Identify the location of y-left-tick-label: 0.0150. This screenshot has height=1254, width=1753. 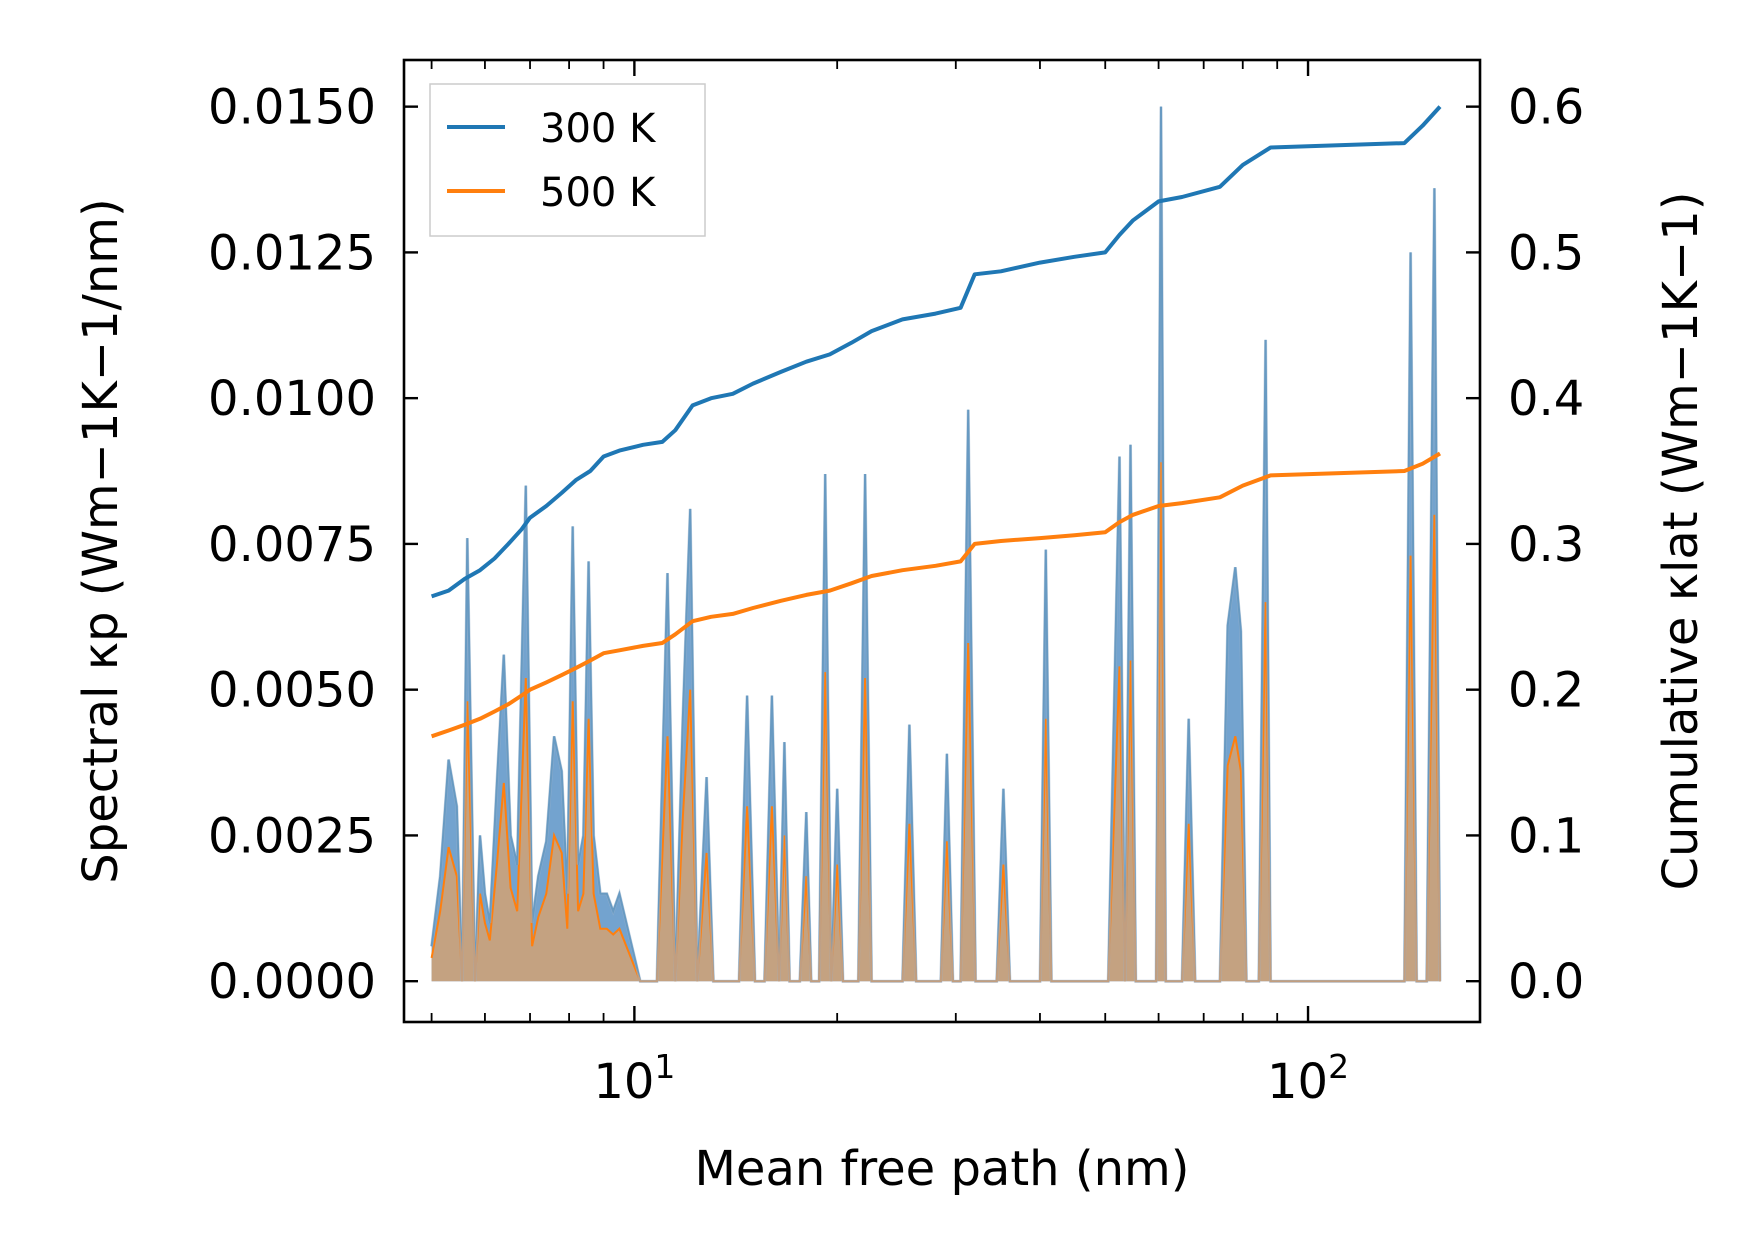
(292, 108).